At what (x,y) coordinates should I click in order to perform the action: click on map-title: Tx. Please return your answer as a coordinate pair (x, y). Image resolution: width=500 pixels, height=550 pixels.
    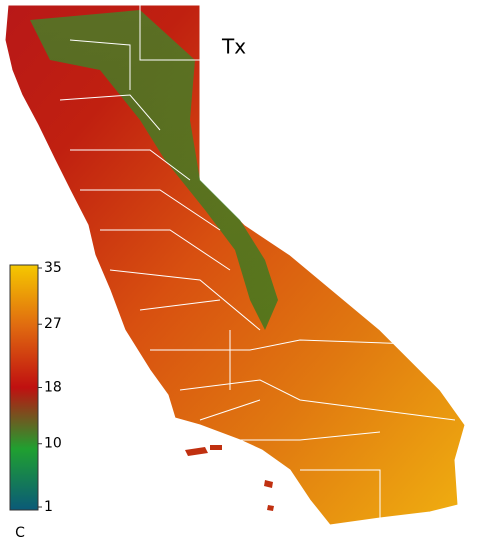
    Looking at the image, I should click on (233, 47).